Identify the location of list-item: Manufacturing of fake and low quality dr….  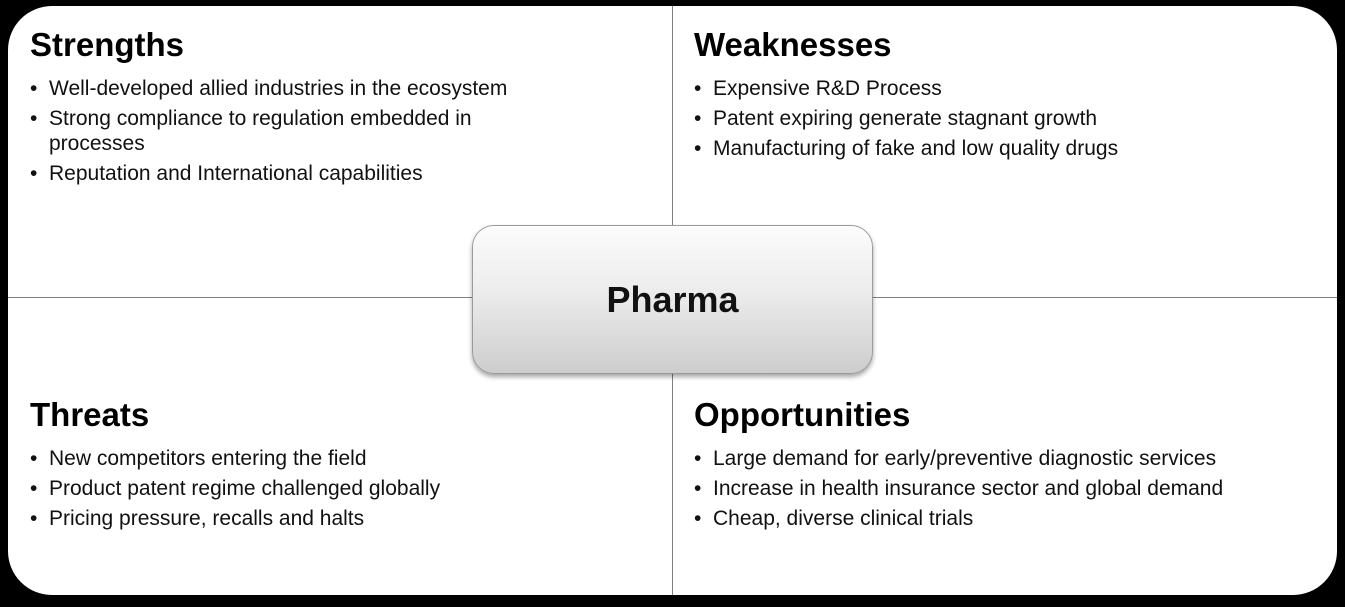
(1009, 148).